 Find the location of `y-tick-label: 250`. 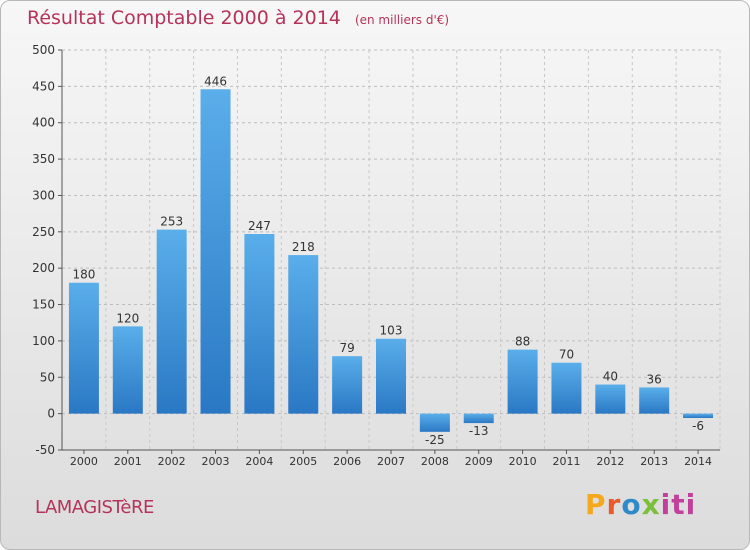

y-tick-label: 250 is located at coordinates (43, 232).